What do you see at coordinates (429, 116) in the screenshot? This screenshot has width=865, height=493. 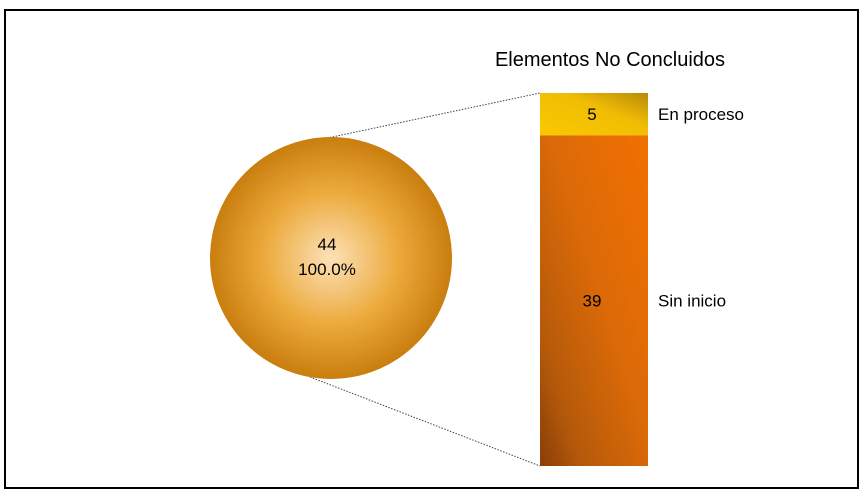 I see `connector-line-top` at bounding box center [429, 116].